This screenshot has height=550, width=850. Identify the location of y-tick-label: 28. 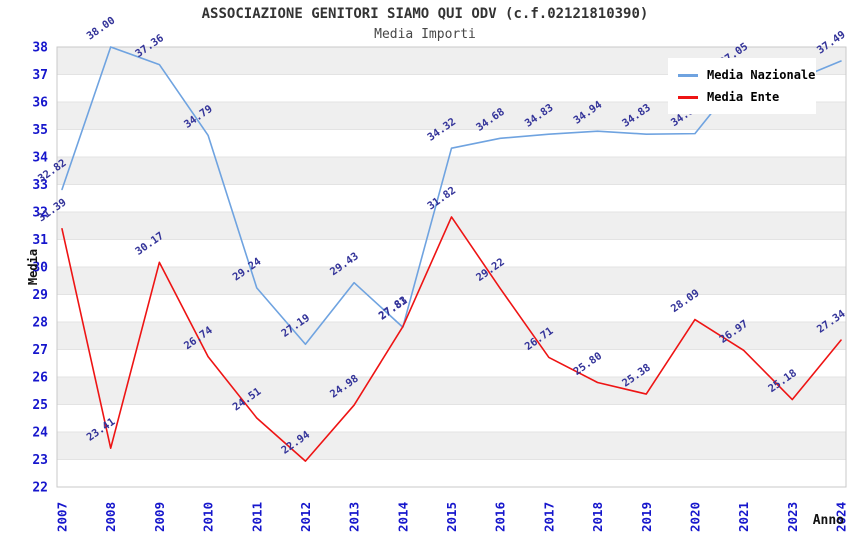
(40, 323).